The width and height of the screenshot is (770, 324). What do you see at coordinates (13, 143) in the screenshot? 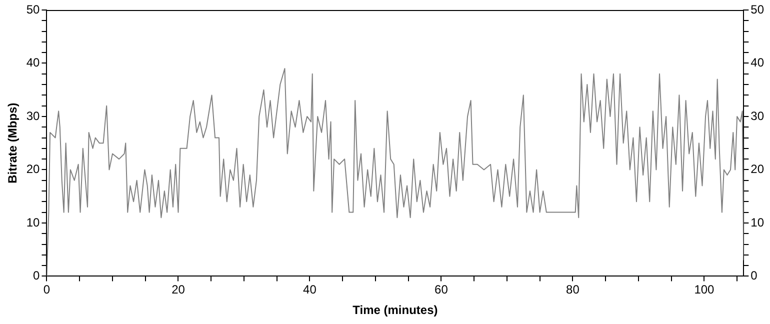
I see `y-axis-title: Bitrate (Mbps)` at bounding box center [13, 143].